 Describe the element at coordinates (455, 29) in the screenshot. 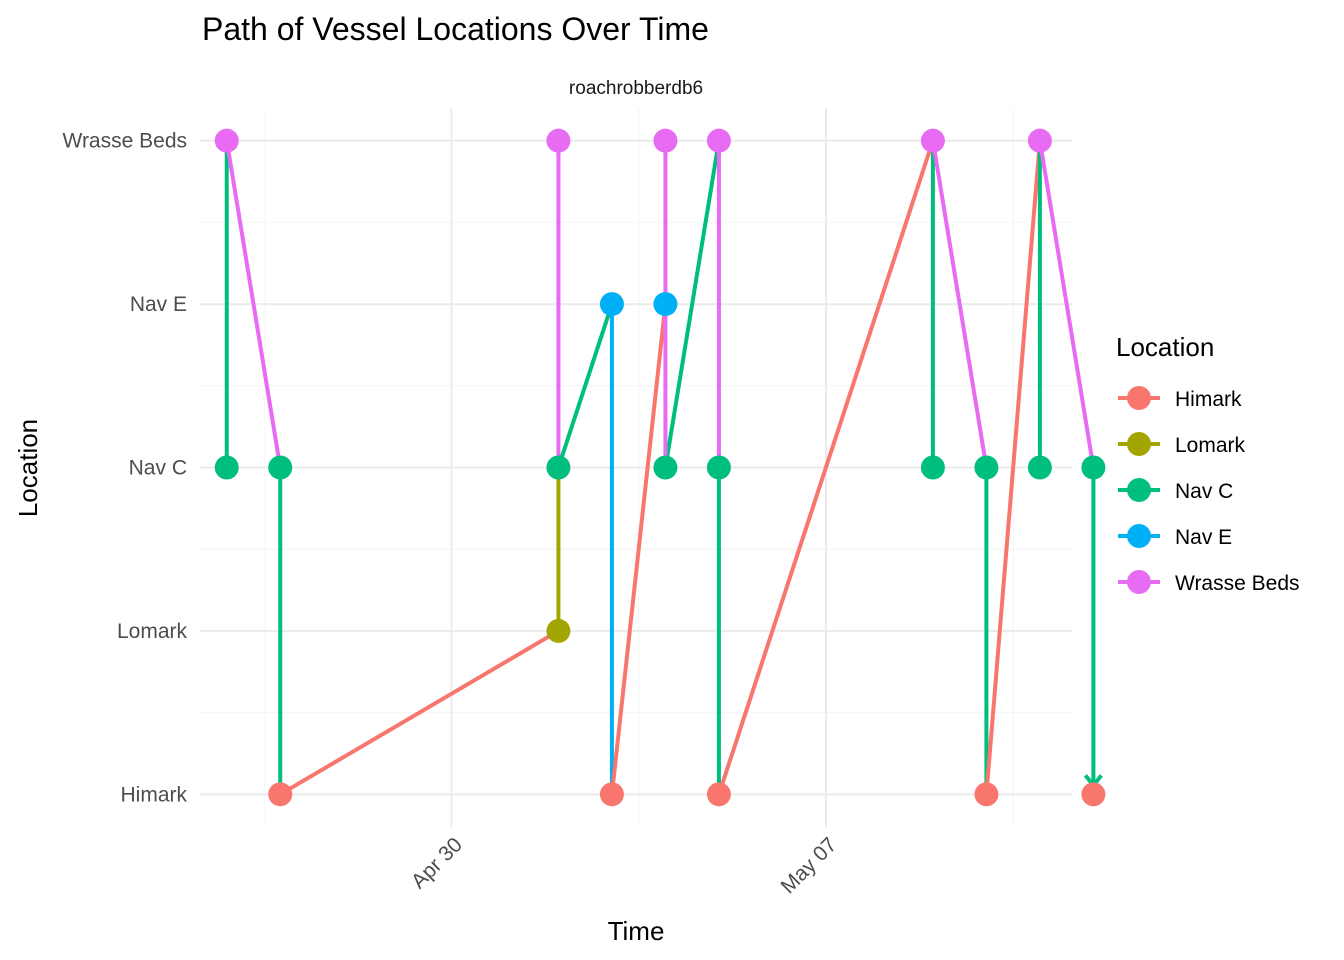

I see `chart-title: Path of Vessel Locations Over Time` at that location.